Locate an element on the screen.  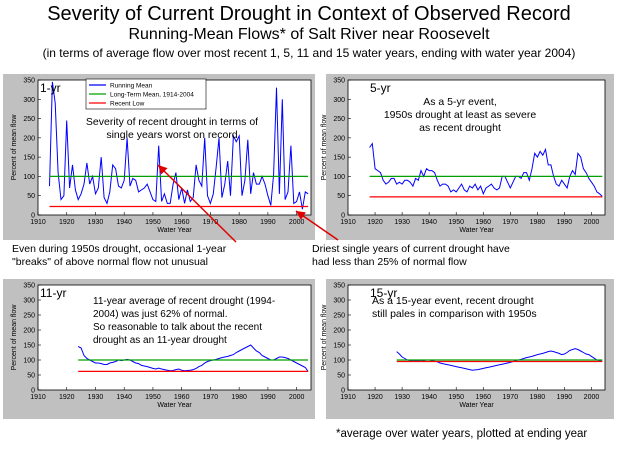
legend-entry: Running Mean is located at coordinates (131, 86).